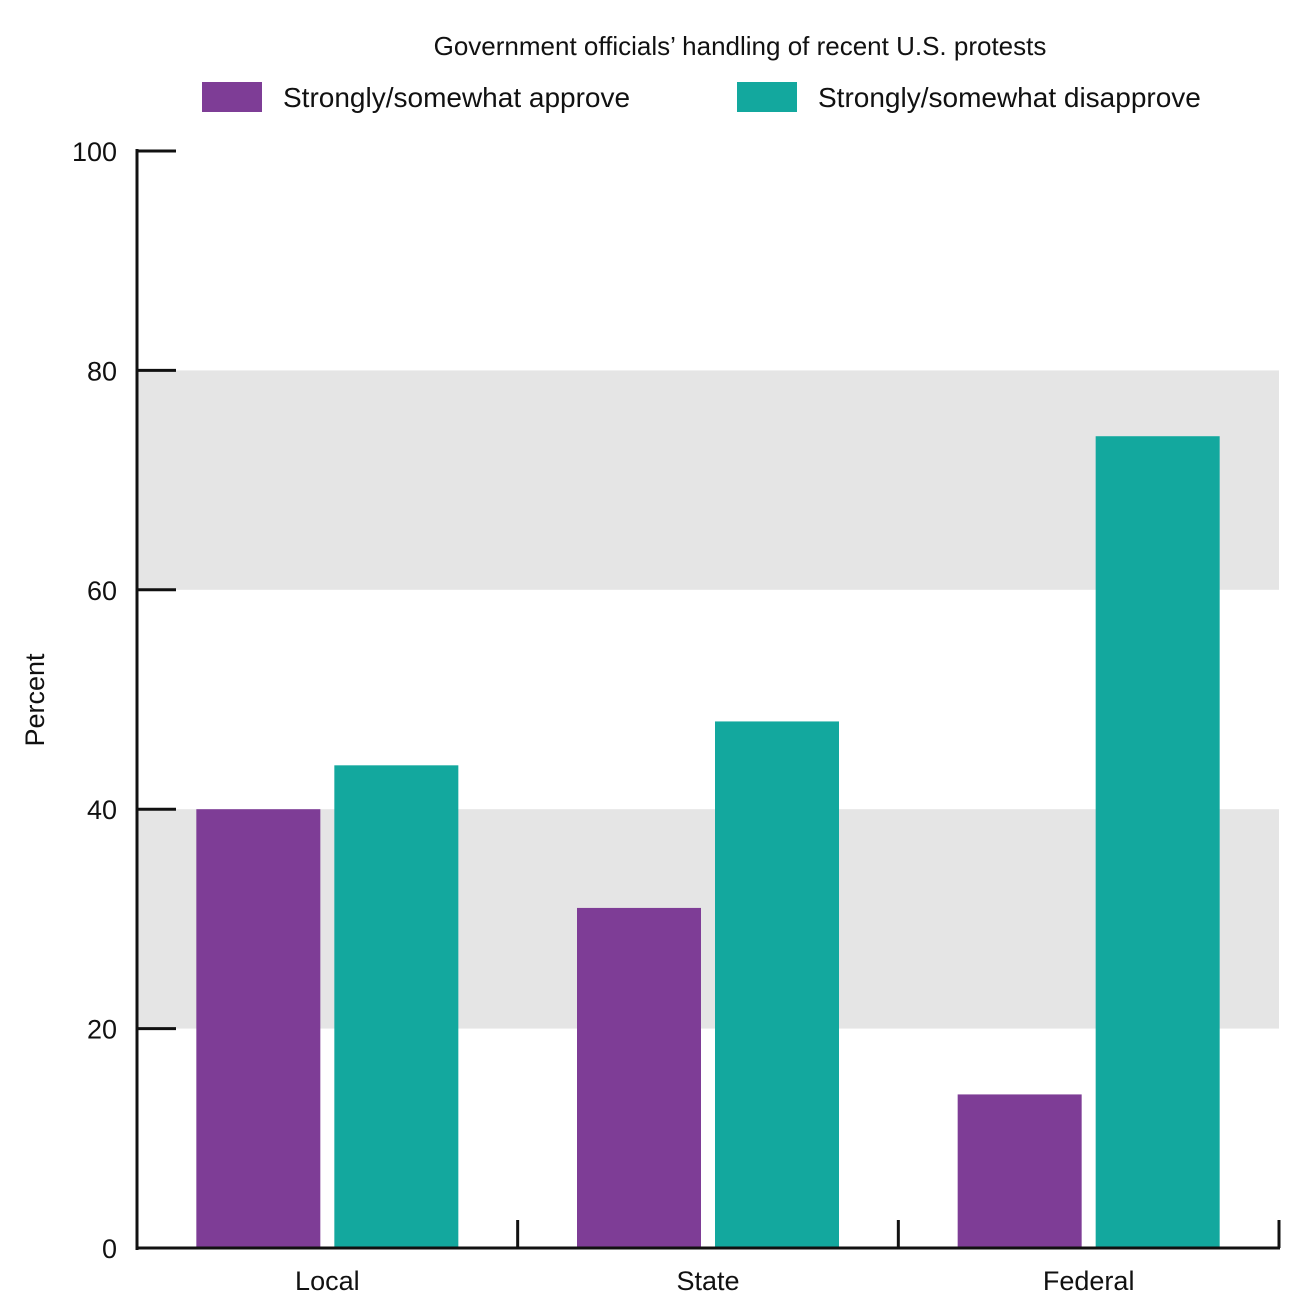 This screenshot has width=1313, height=1313. I want to click on y-tick-label: 20, so click(102, 1030).